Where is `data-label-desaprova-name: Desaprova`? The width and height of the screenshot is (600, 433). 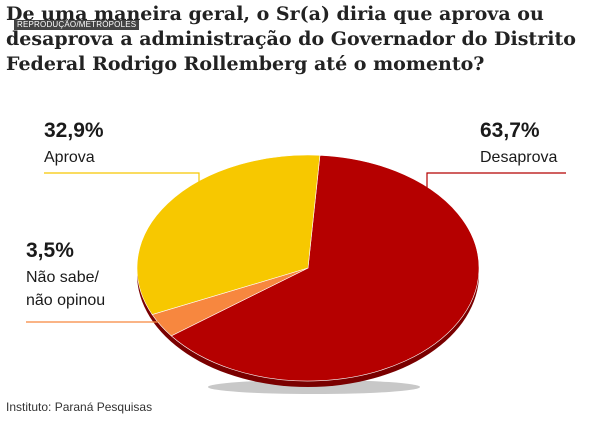 data-label-desaprova-name: Desaprova is located at coordinates (518, 157).